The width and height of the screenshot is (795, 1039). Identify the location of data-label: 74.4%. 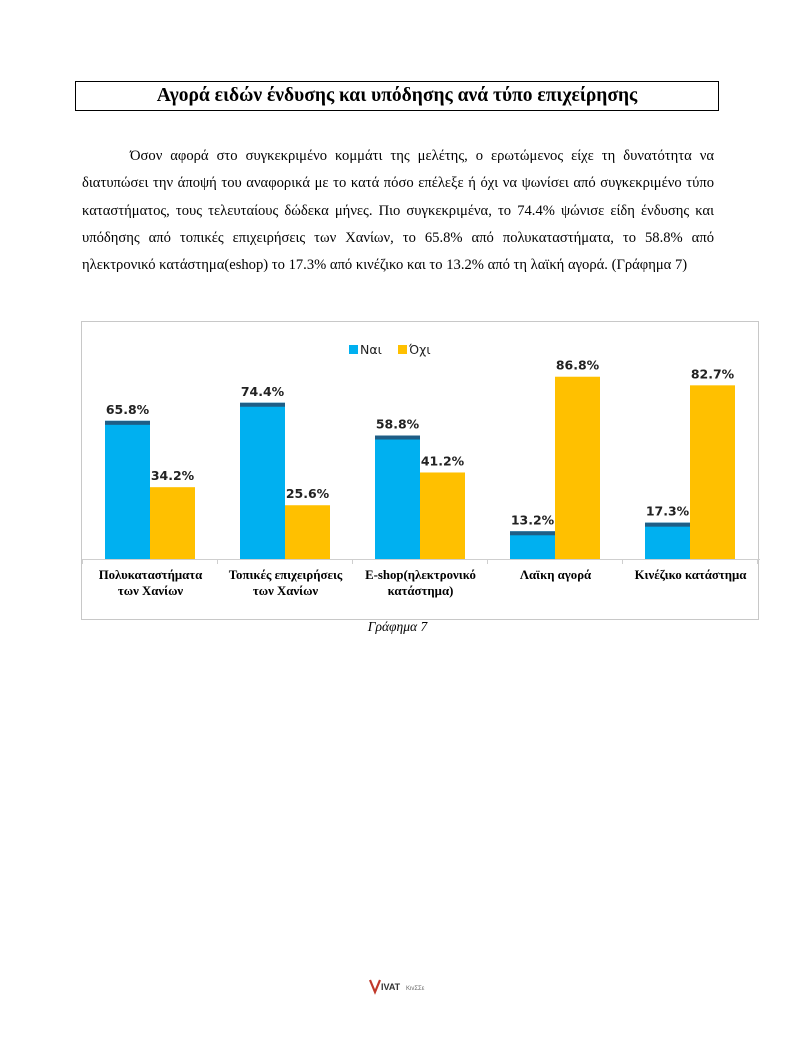
(263, 391).